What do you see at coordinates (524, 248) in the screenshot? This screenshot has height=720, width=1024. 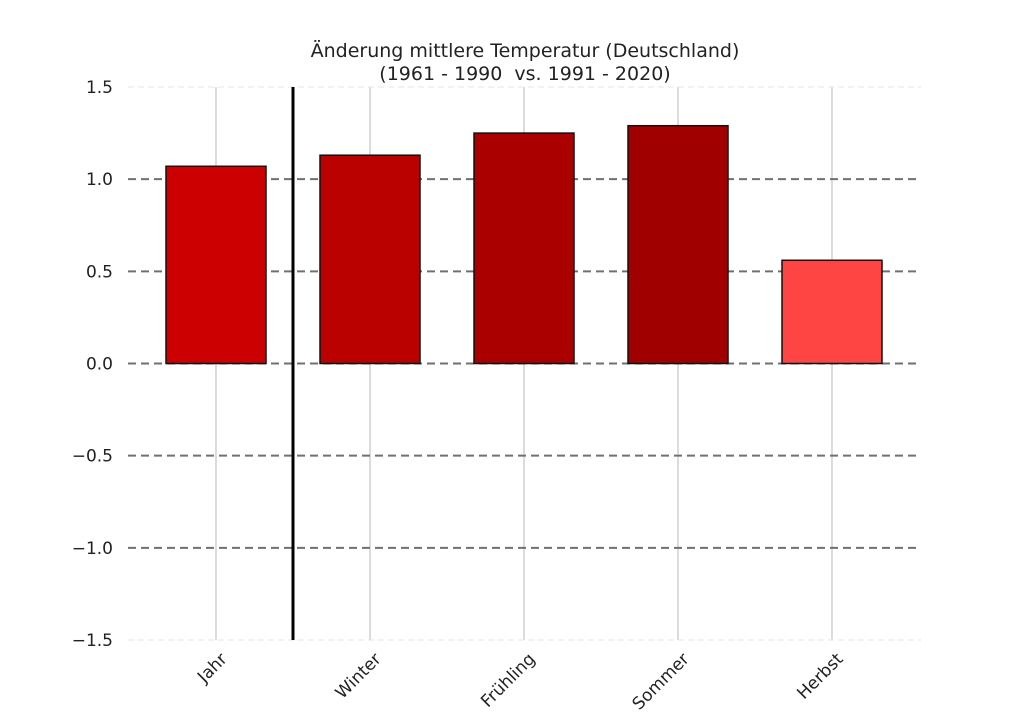 I see `bar-frühling` at bounding box center [524, 248].